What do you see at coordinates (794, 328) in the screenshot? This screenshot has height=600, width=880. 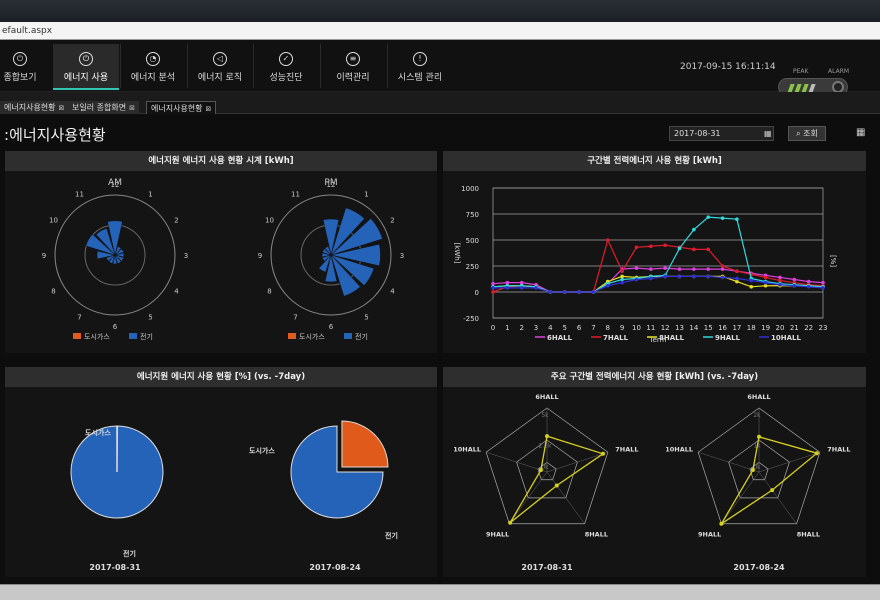 I see `x-tick-label: 21` at bounding box center [794, 328].